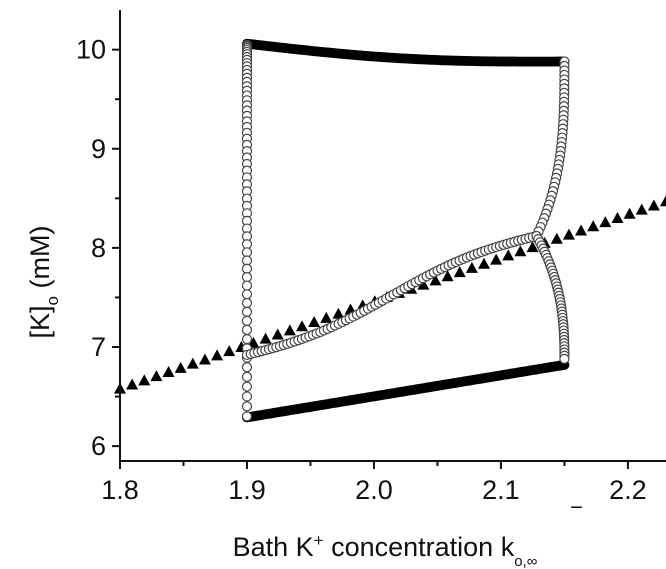 This screenshot has height=569, width=666. I want to click on y-axis-title: [K]o (mM), so click(43, 282).